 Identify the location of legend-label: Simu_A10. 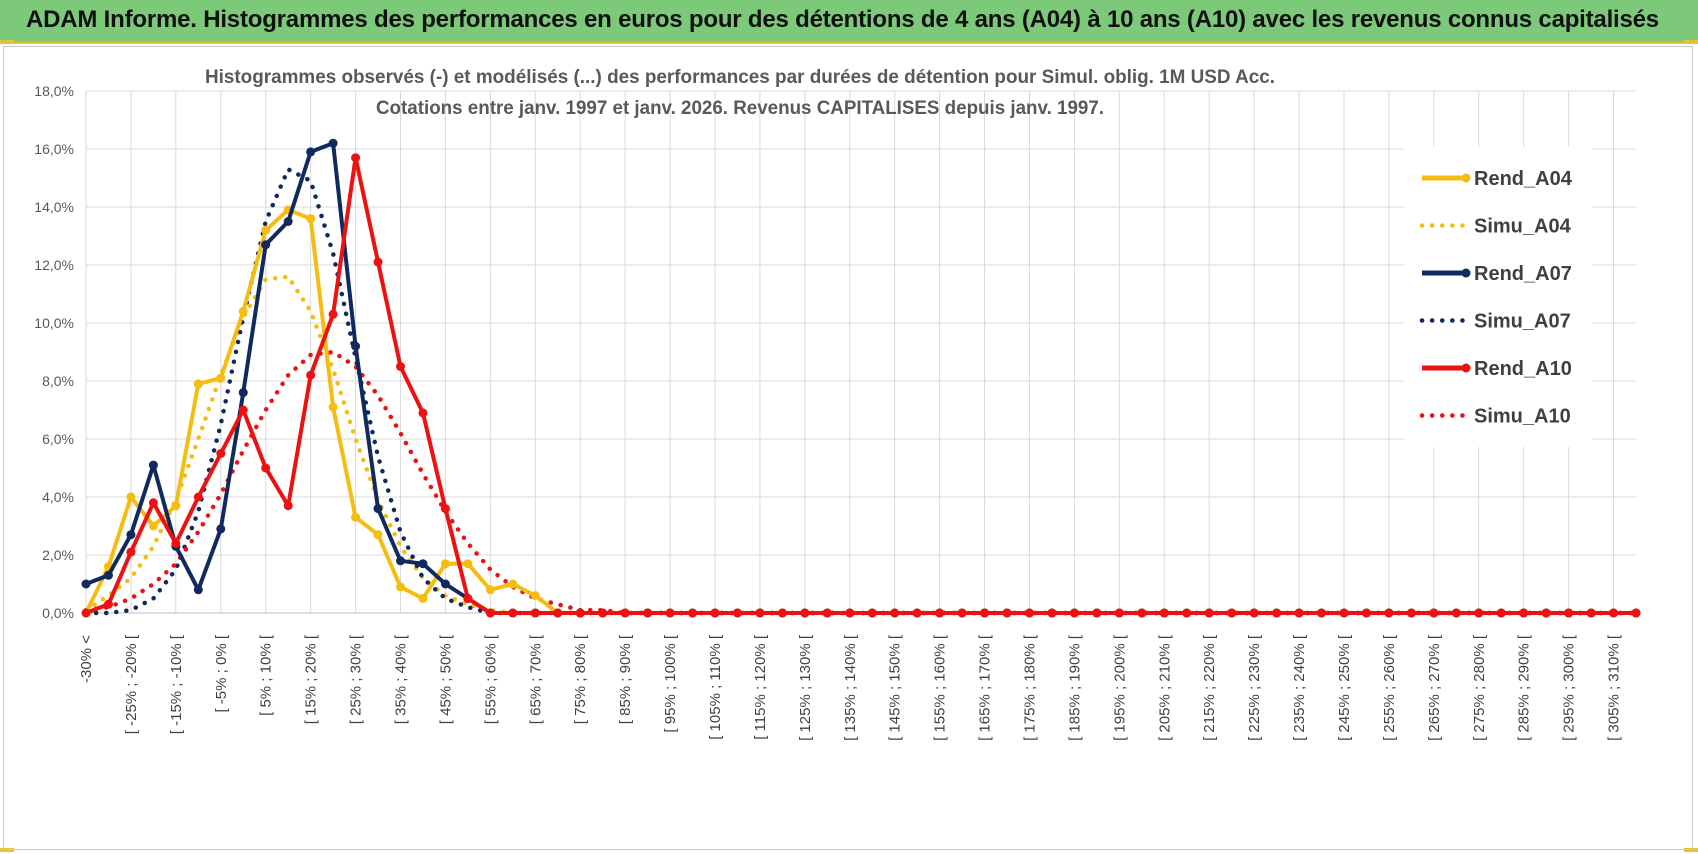
(1522, 417).